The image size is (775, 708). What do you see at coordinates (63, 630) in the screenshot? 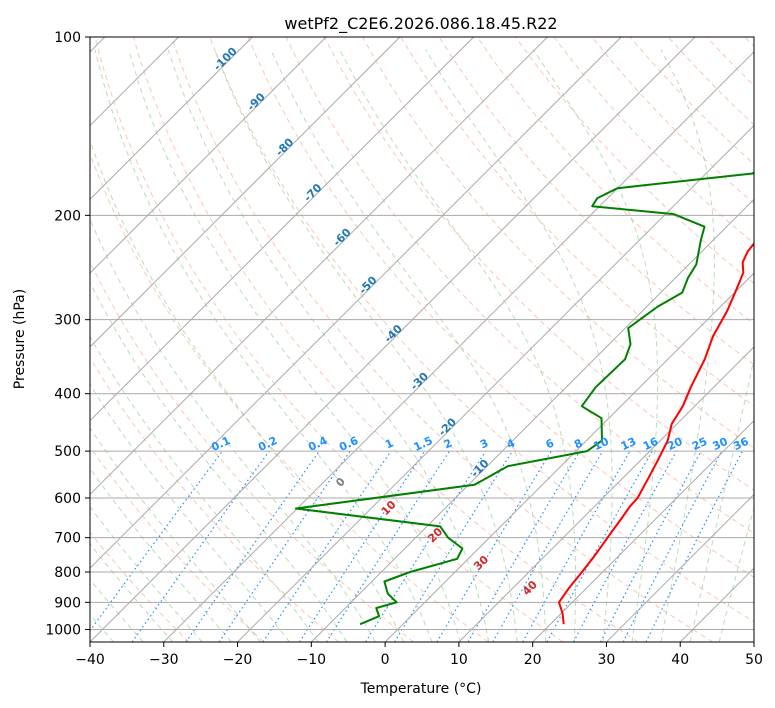
I see `y-tick-label: 1000` at bounding box center [63, 630].